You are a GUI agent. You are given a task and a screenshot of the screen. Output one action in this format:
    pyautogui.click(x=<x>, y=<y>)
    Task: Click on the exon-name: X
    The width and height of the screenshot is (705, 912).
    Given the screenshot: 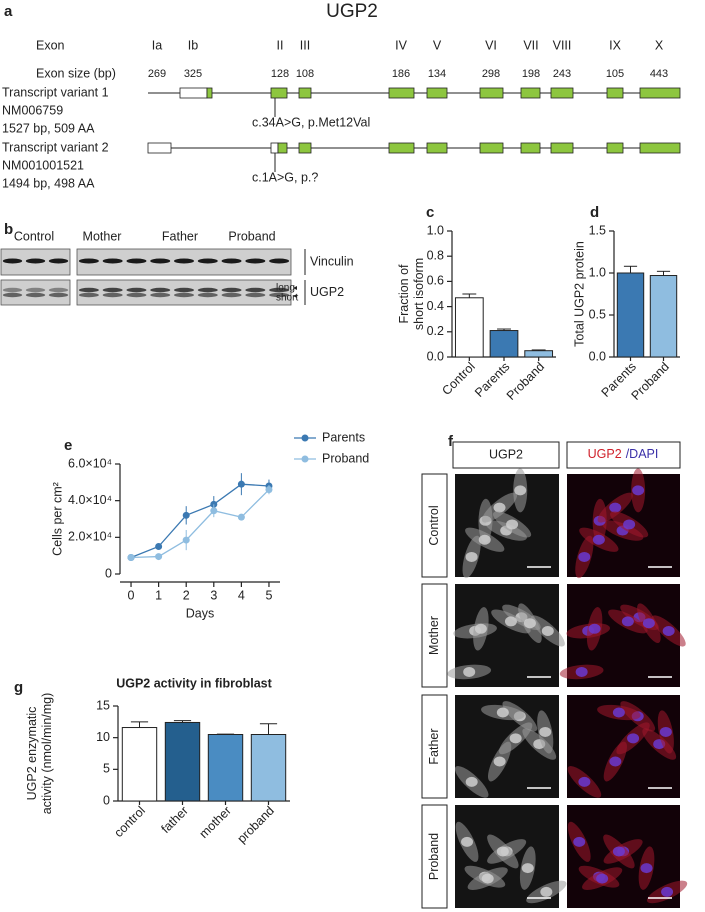 What is the action you would take?
    pyautogui.click(x=659, y=45)
    